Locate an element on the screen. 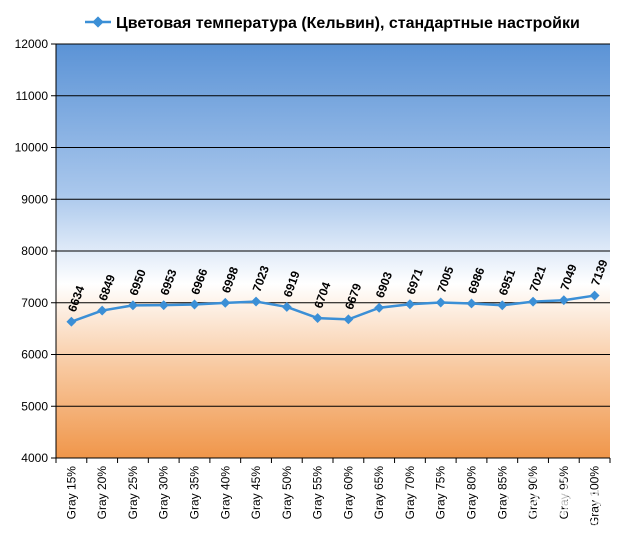 This screenshot has height=558, width=627. y-tick-label: 12000 is located at coordinates (32, 44).